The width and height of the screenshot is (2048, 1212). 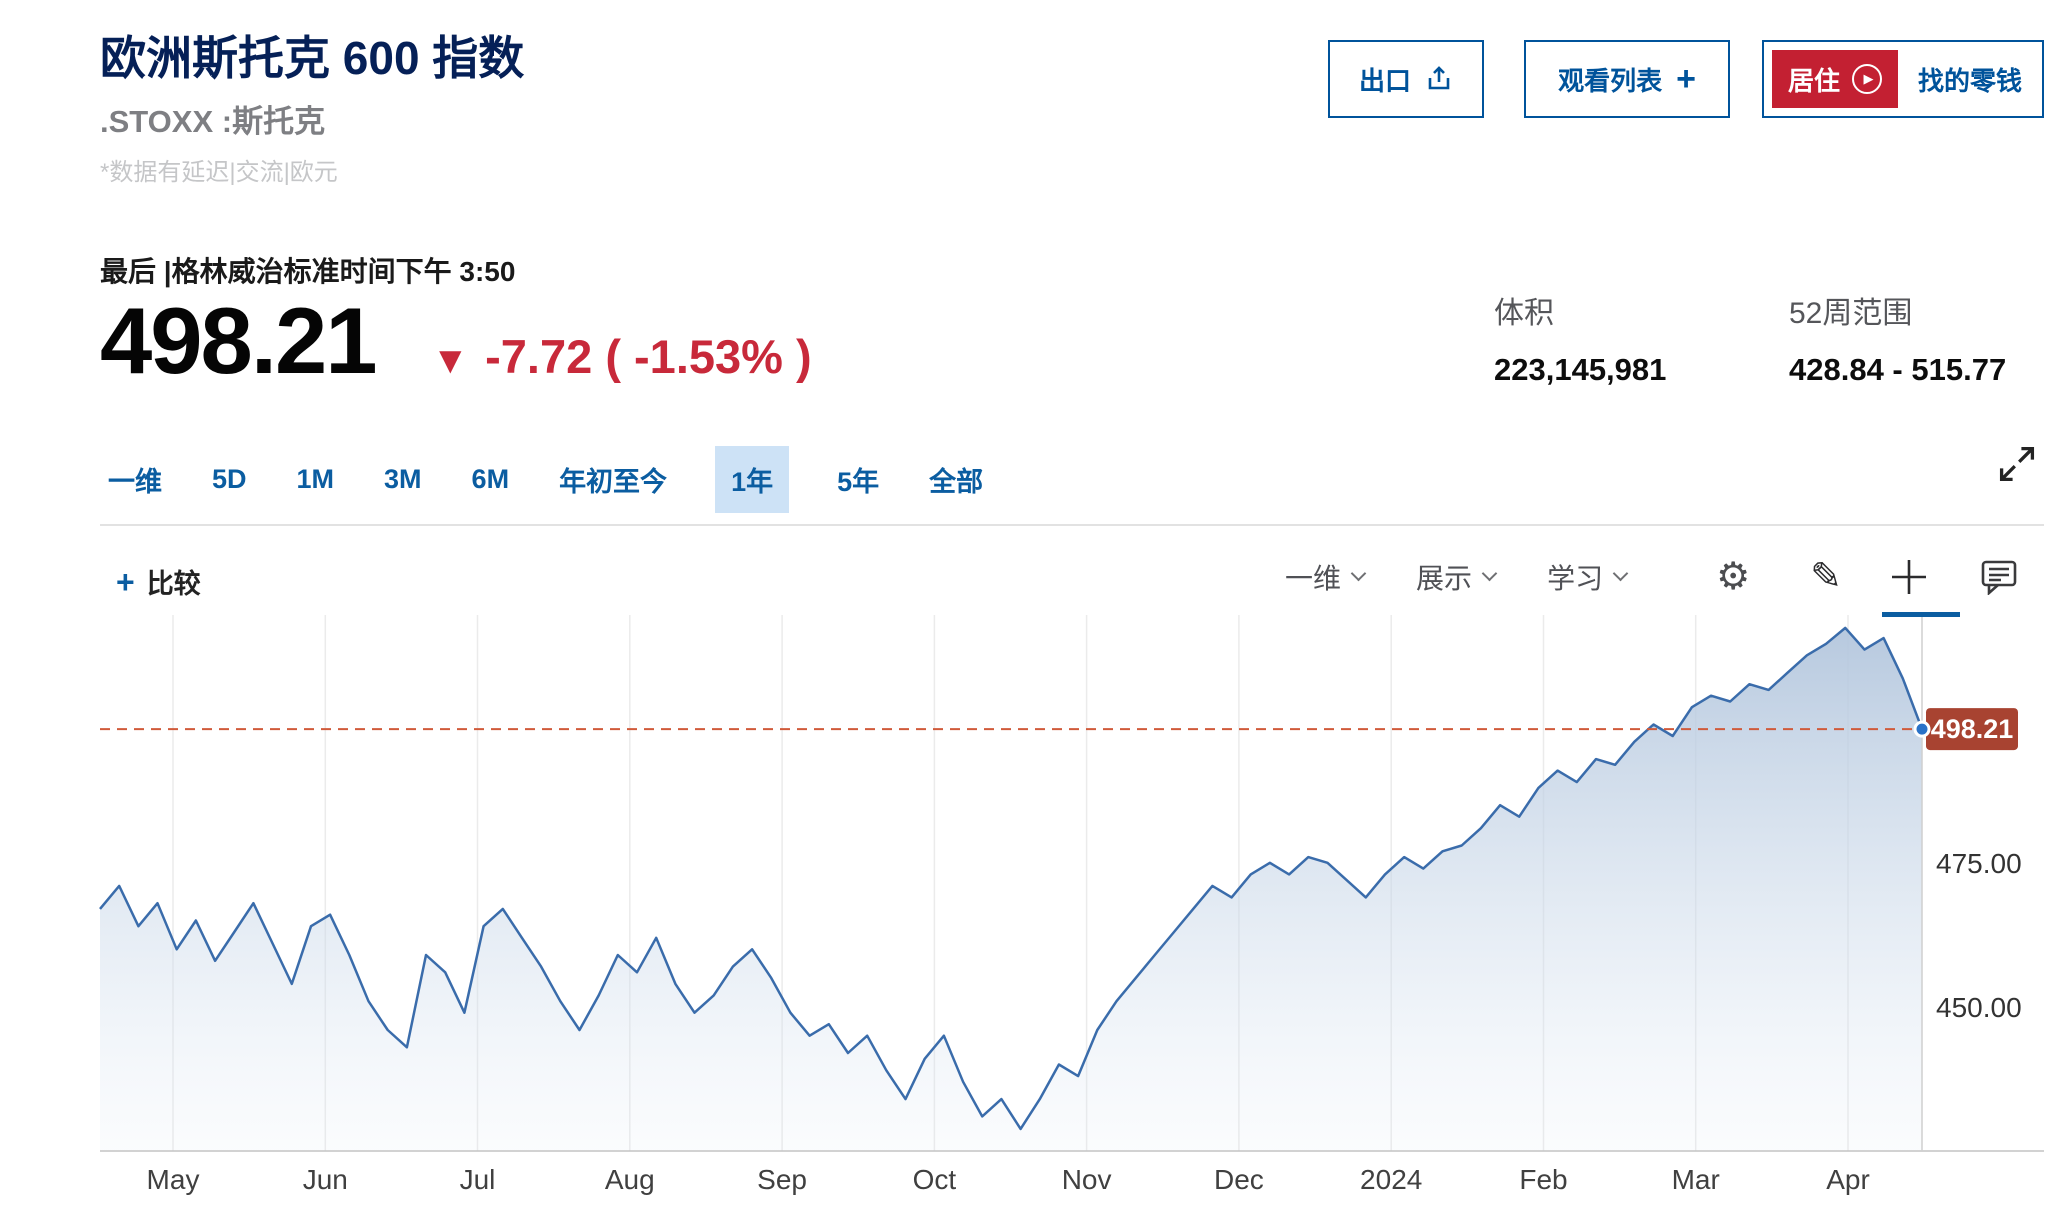 I want to click on chart-toolbar-right: 一维 展示 学习 ⚙ ✎, so click(x=1625, y=576).